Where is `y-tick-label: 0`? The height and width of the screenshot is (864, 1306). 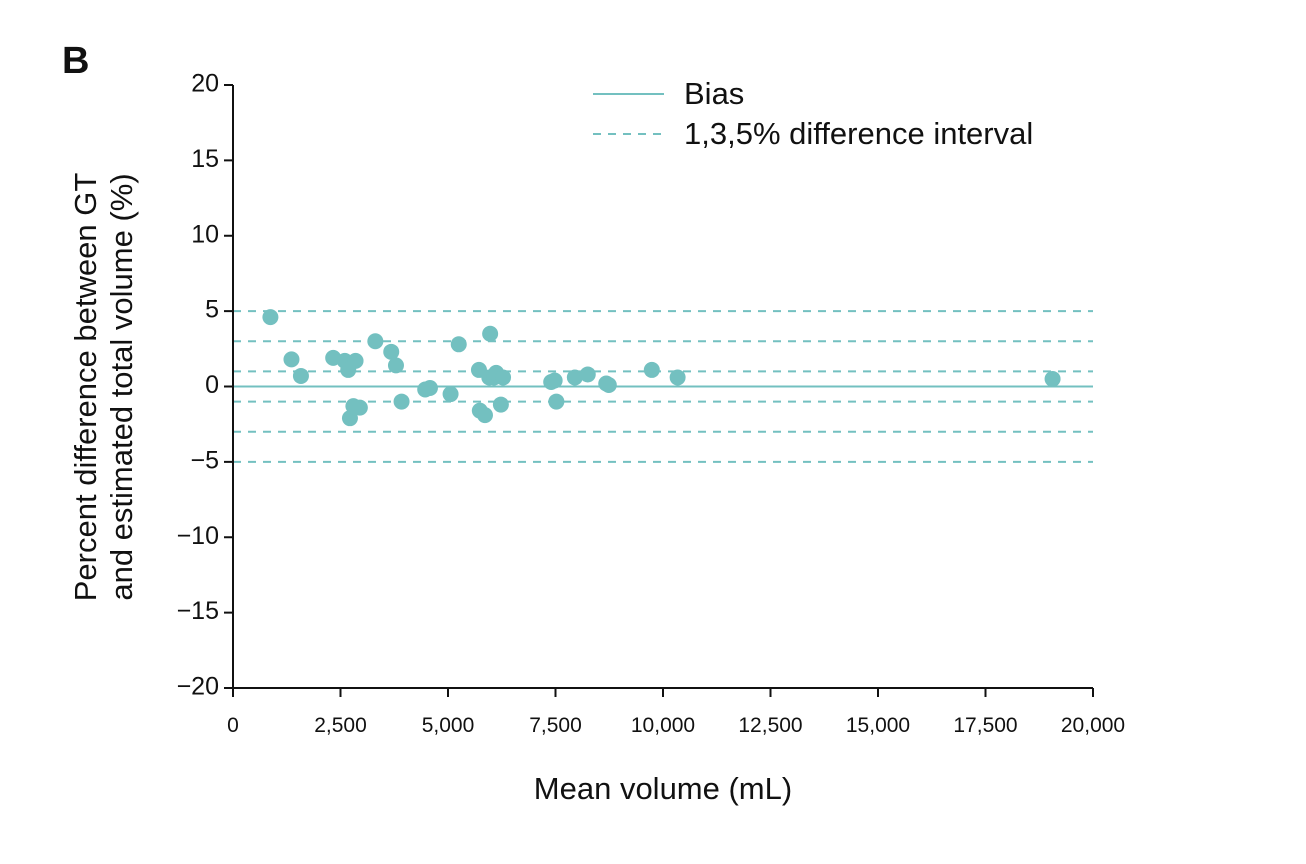 y-tick-label: 0 is located at coordinates (212, 385).